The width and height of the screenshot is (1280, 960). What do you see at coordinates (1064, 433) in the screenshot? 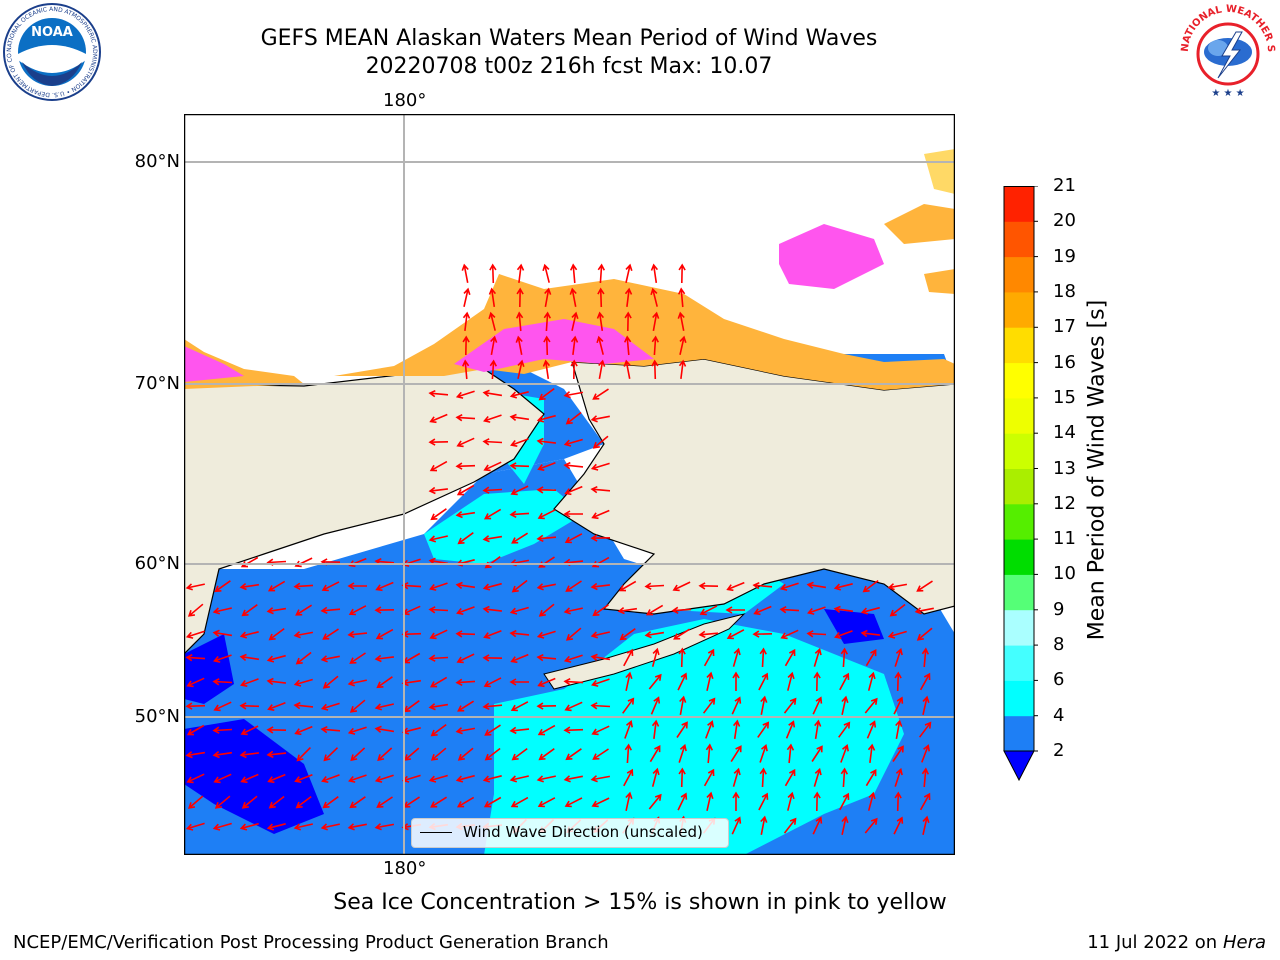
I see `colorbar-tick-14: 14` at bounding box center [1064, 433].